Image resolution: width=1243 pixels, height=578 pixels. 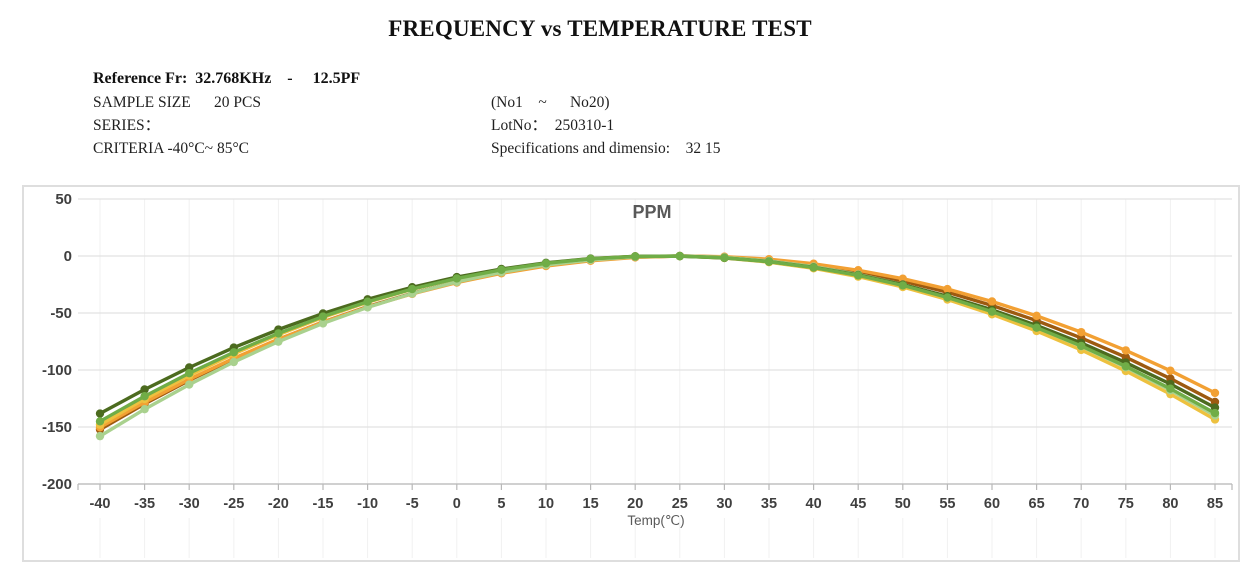 What do you see at coordinates (1170, 504) in the screenshot?
I see `x-tick-label: 80` at bounding box center [1170, 504].